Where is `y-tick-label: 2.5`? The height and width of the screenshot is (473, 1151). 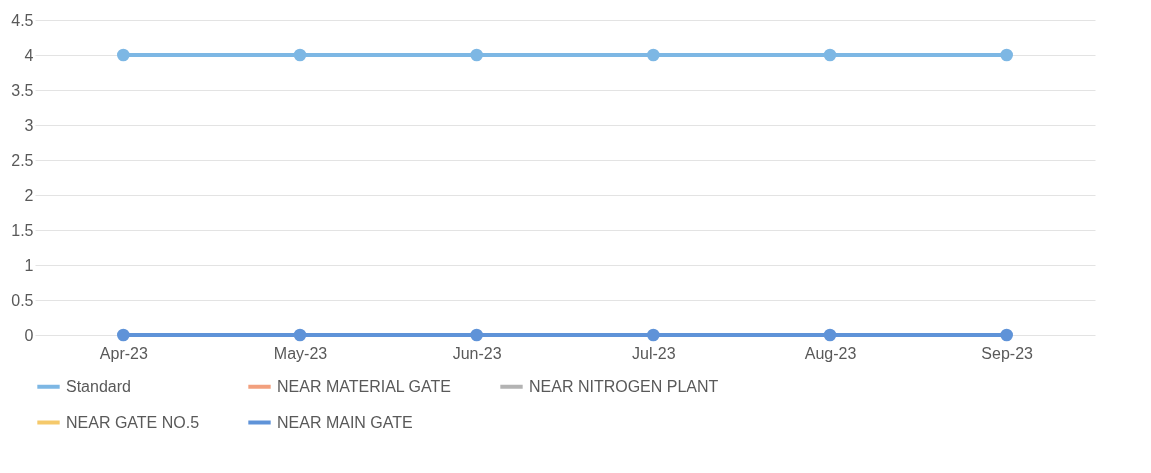 y-tick-label: 2.5 is located at coordinates (22, 160).